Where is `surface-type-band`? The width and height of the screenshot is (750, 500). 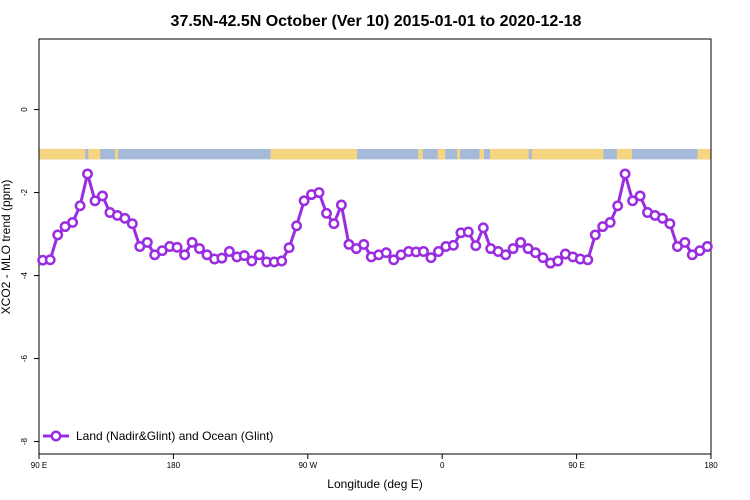
surface-type-band is located at coordinates (375, 154).